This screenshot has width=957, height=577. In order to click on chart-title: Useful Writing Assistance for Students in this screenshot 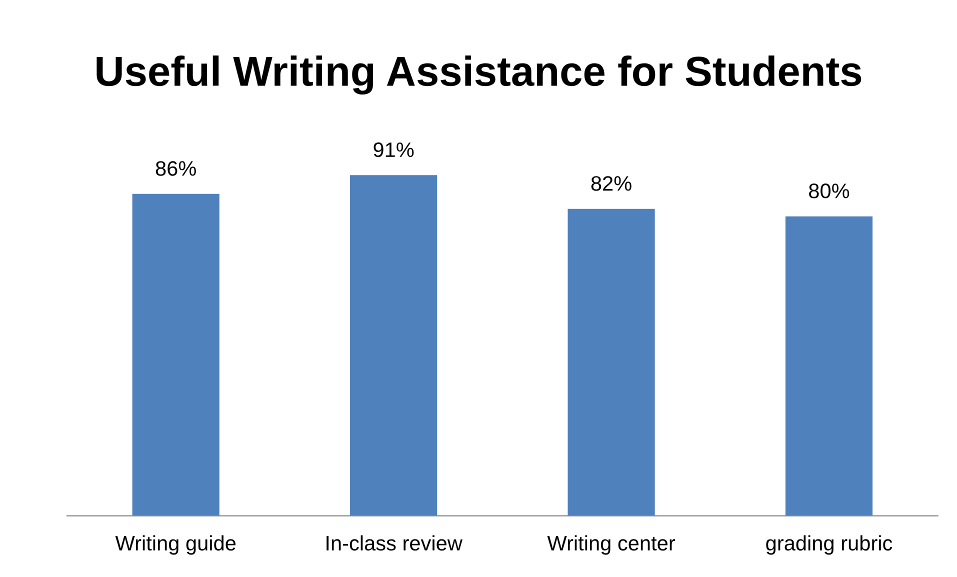, I will do `click(479, 75)`.